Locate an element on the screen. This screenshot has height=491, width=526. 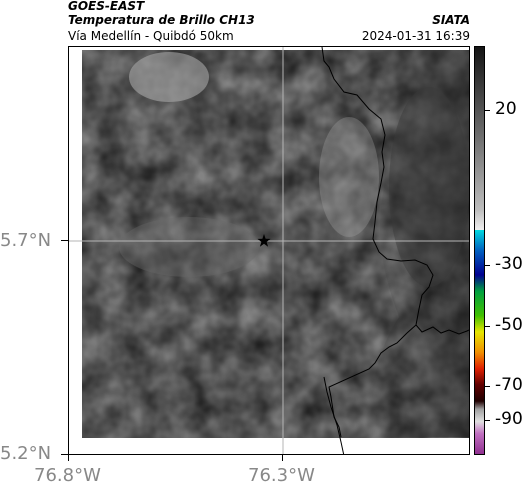
cbar-tick-m30 is located at coordinates (487, 265).